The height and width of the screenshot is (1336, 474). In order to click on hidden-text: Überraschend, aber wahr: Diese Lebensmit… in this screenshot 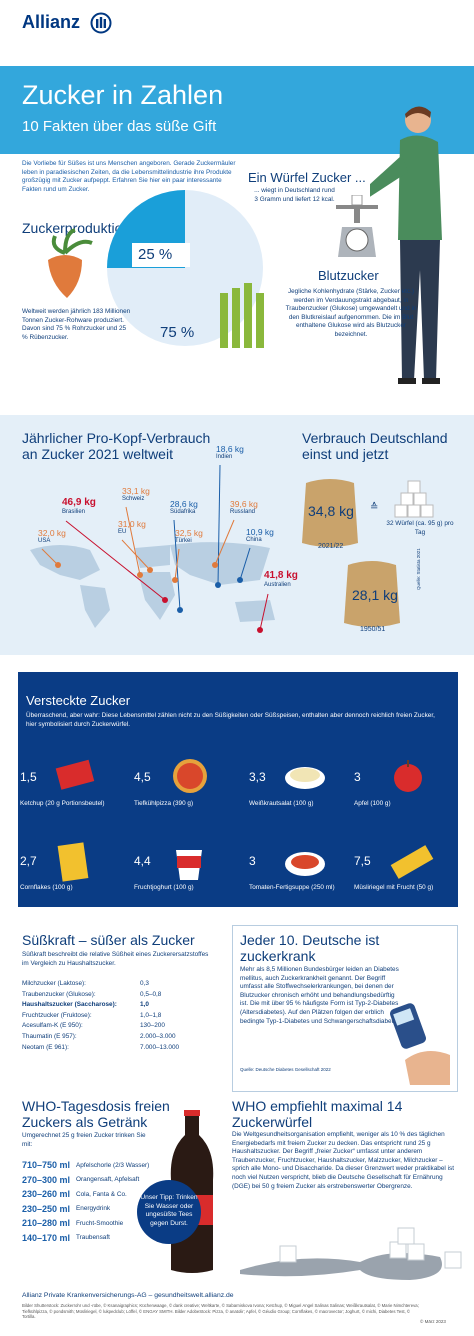, I will do `click(230, 720)`.